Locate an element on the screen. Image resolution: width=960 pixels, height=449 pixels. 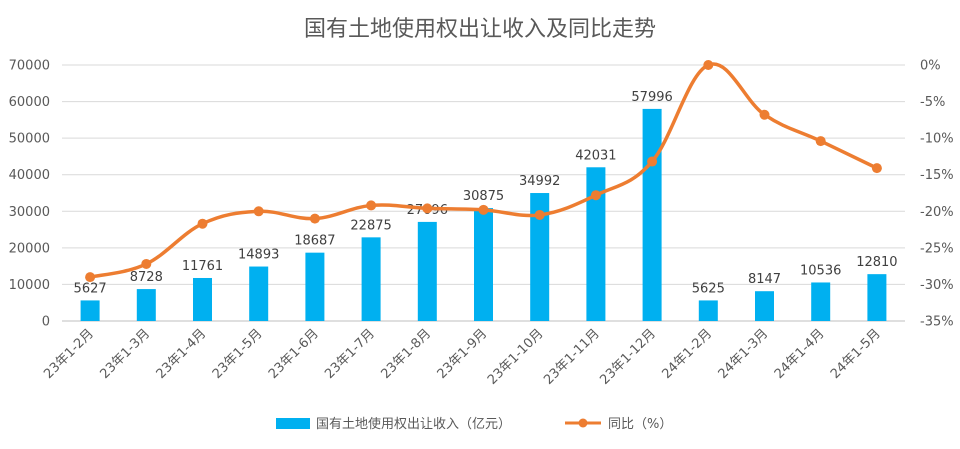
legend: 国有土地使用权出让收入（亿元） 同比（%） is located at coordinates (474, 424).